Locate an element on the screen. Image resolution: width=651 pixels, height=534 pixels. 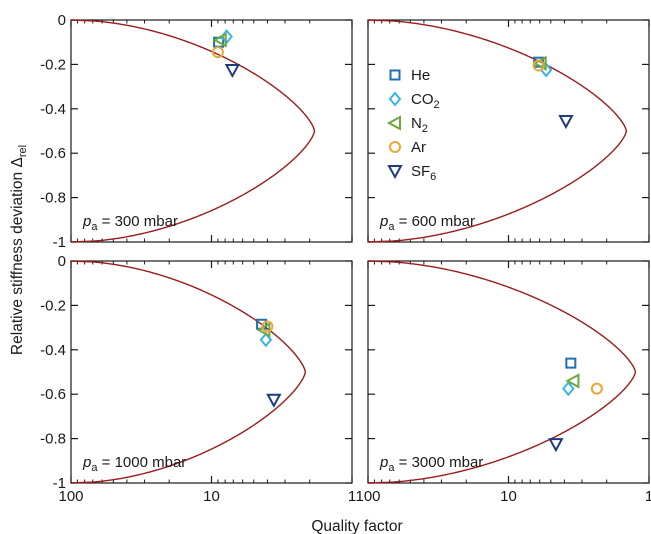
pressure-value: = 3000 mbar is located at coordinates (438, 462).